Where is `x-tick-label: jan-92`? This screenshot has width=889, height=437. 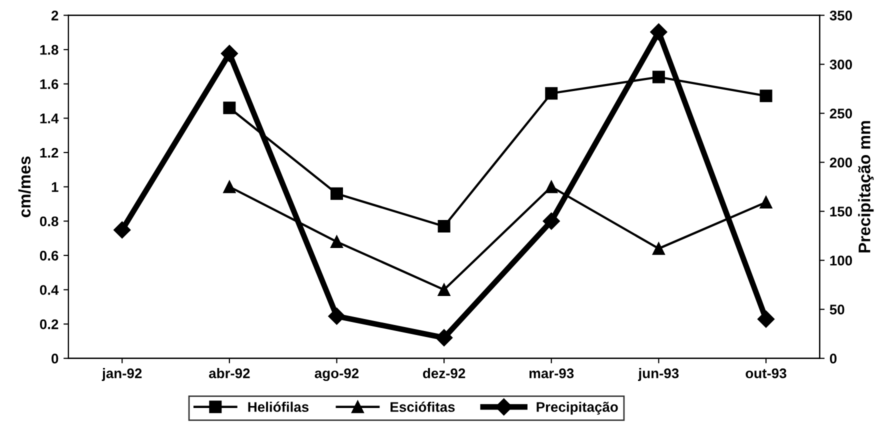
x-tick-label: jan-92 is located at coordinates (122, 375).